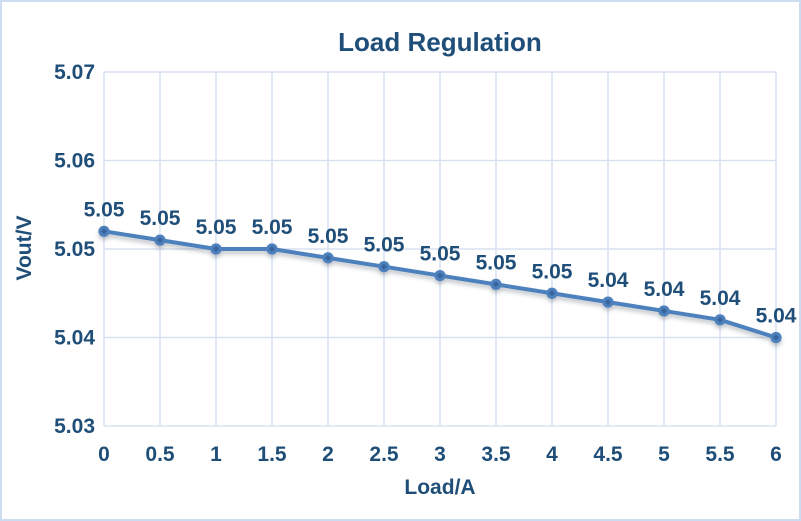 The image size is (801, 521). I want to click on x-tick-label: 4, so click(552, 454).